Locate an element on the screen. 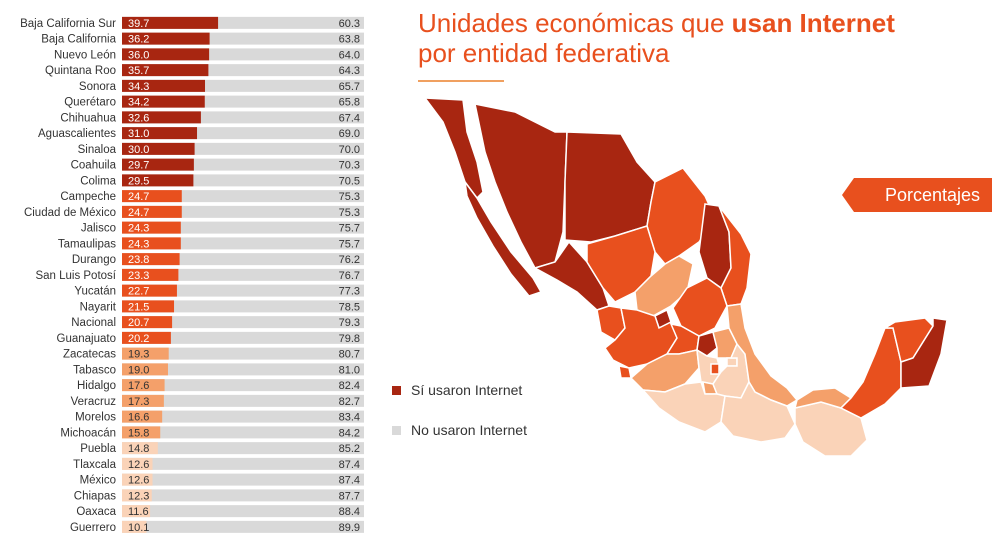 The image size is (992, 540). category-label: Puebla is located at coordinates (98, 449).